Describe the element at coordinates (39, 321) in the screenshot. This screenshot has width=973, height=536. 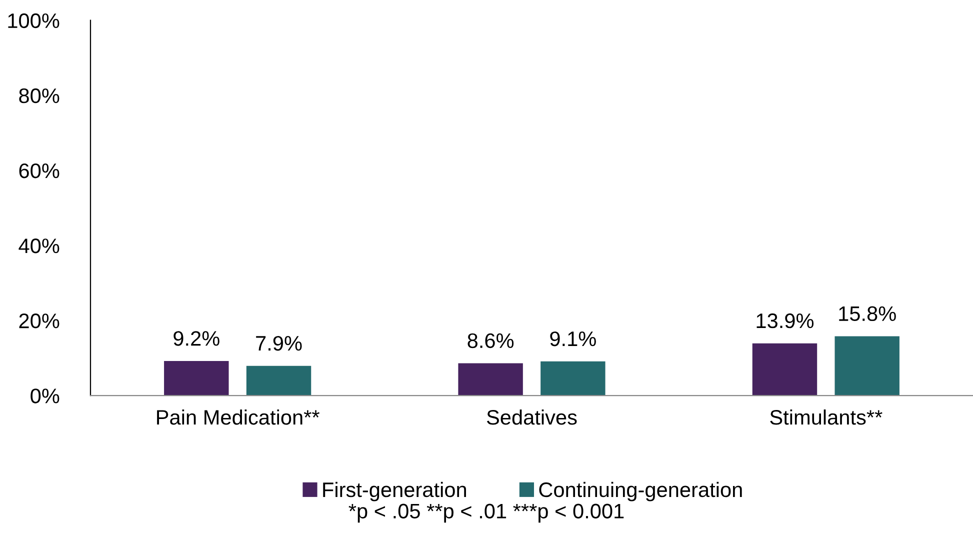
I see `y-tick-label: 20%` at that location.